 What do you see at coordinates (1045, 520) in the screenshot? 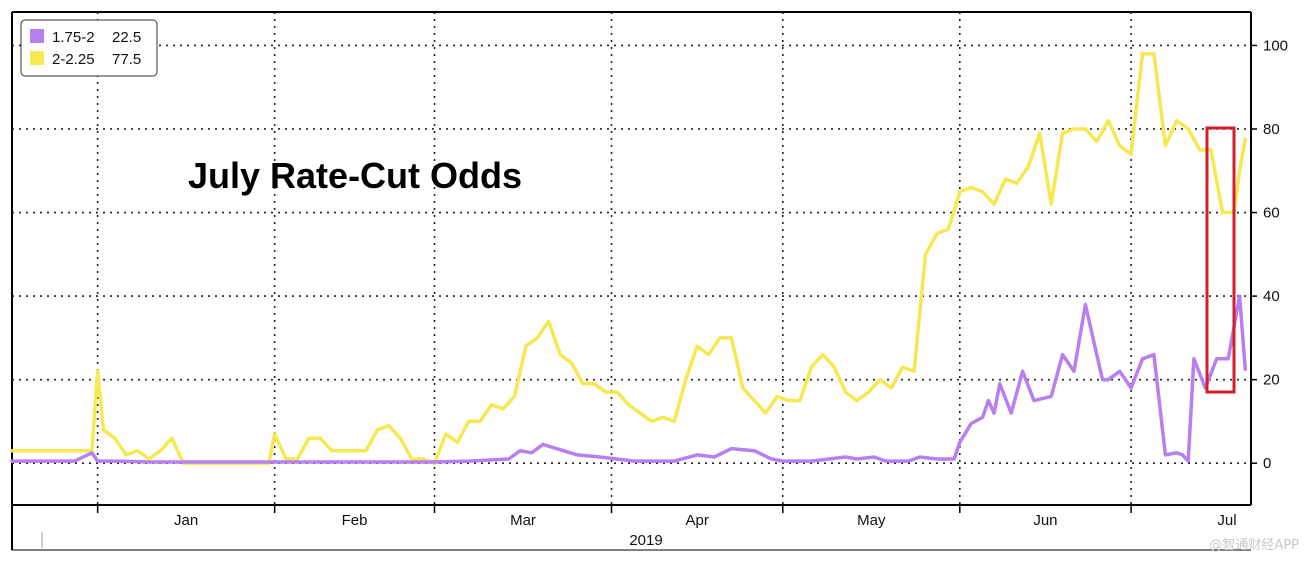
I see `x-tick-label: Jun` at bounding box center [1045, 520].